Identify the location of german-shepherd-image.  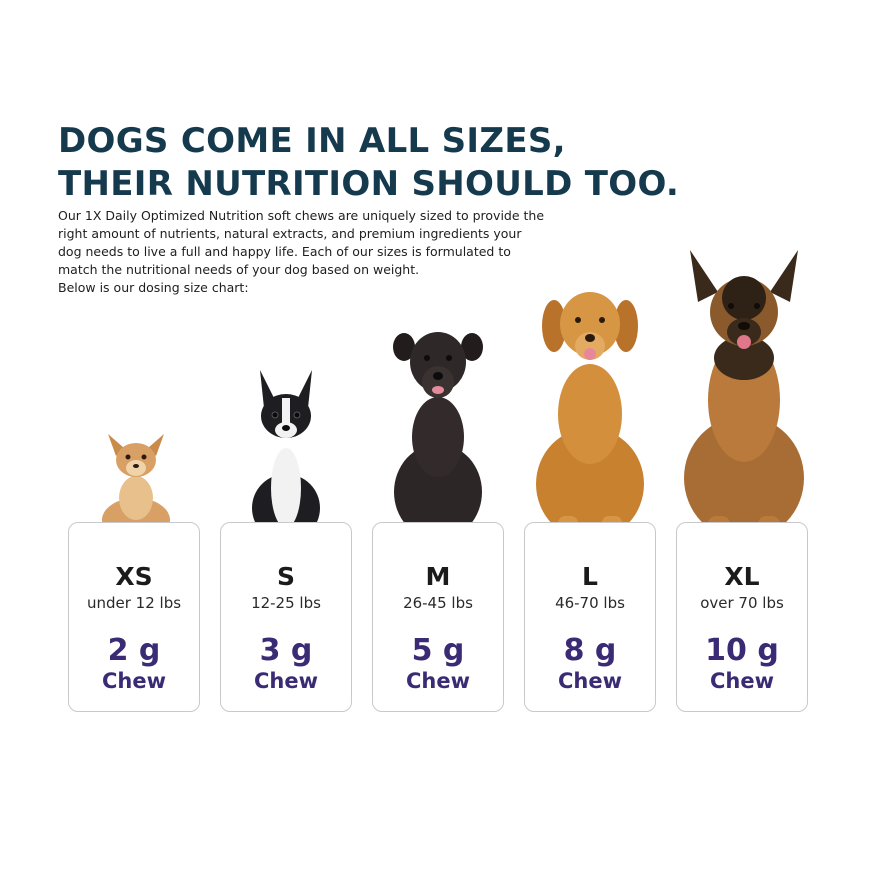
(744, 391).